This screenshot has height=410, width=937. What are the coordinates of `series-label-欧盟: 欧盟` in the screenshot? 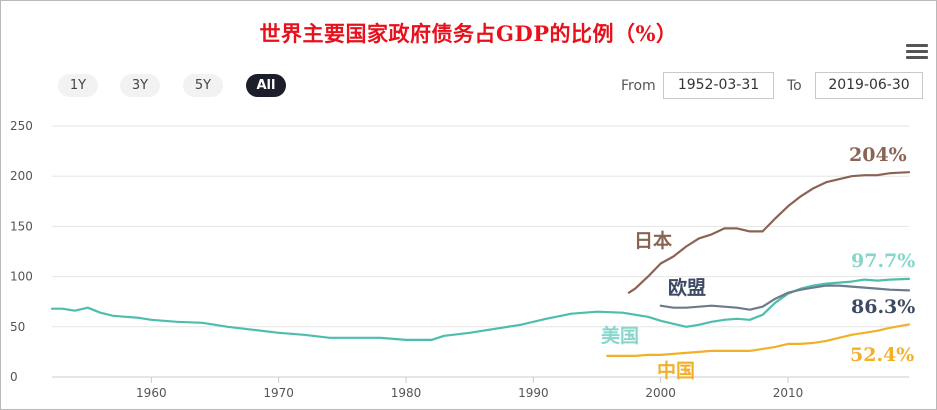 It's located at (687, 287).